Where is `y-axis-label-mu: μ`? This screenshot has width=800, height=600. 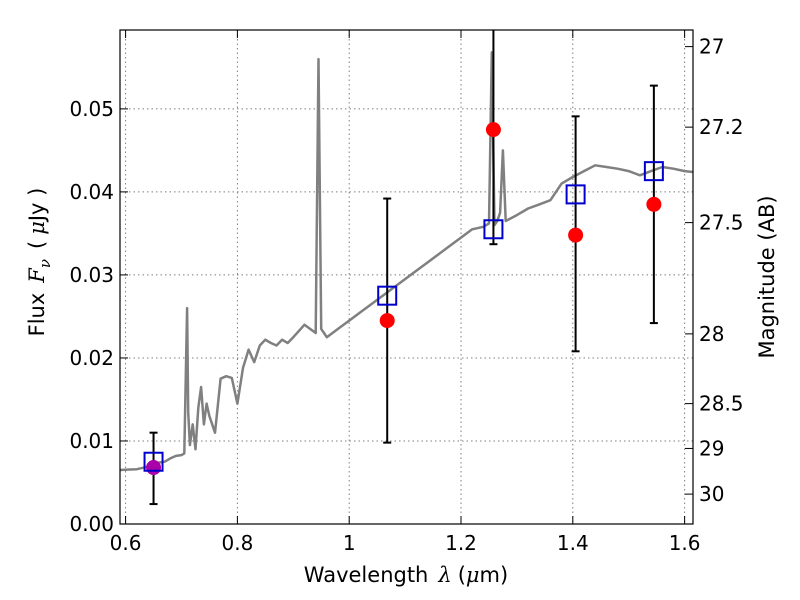 y-axis-label-mu: μ is located at coordinates (37, 228).